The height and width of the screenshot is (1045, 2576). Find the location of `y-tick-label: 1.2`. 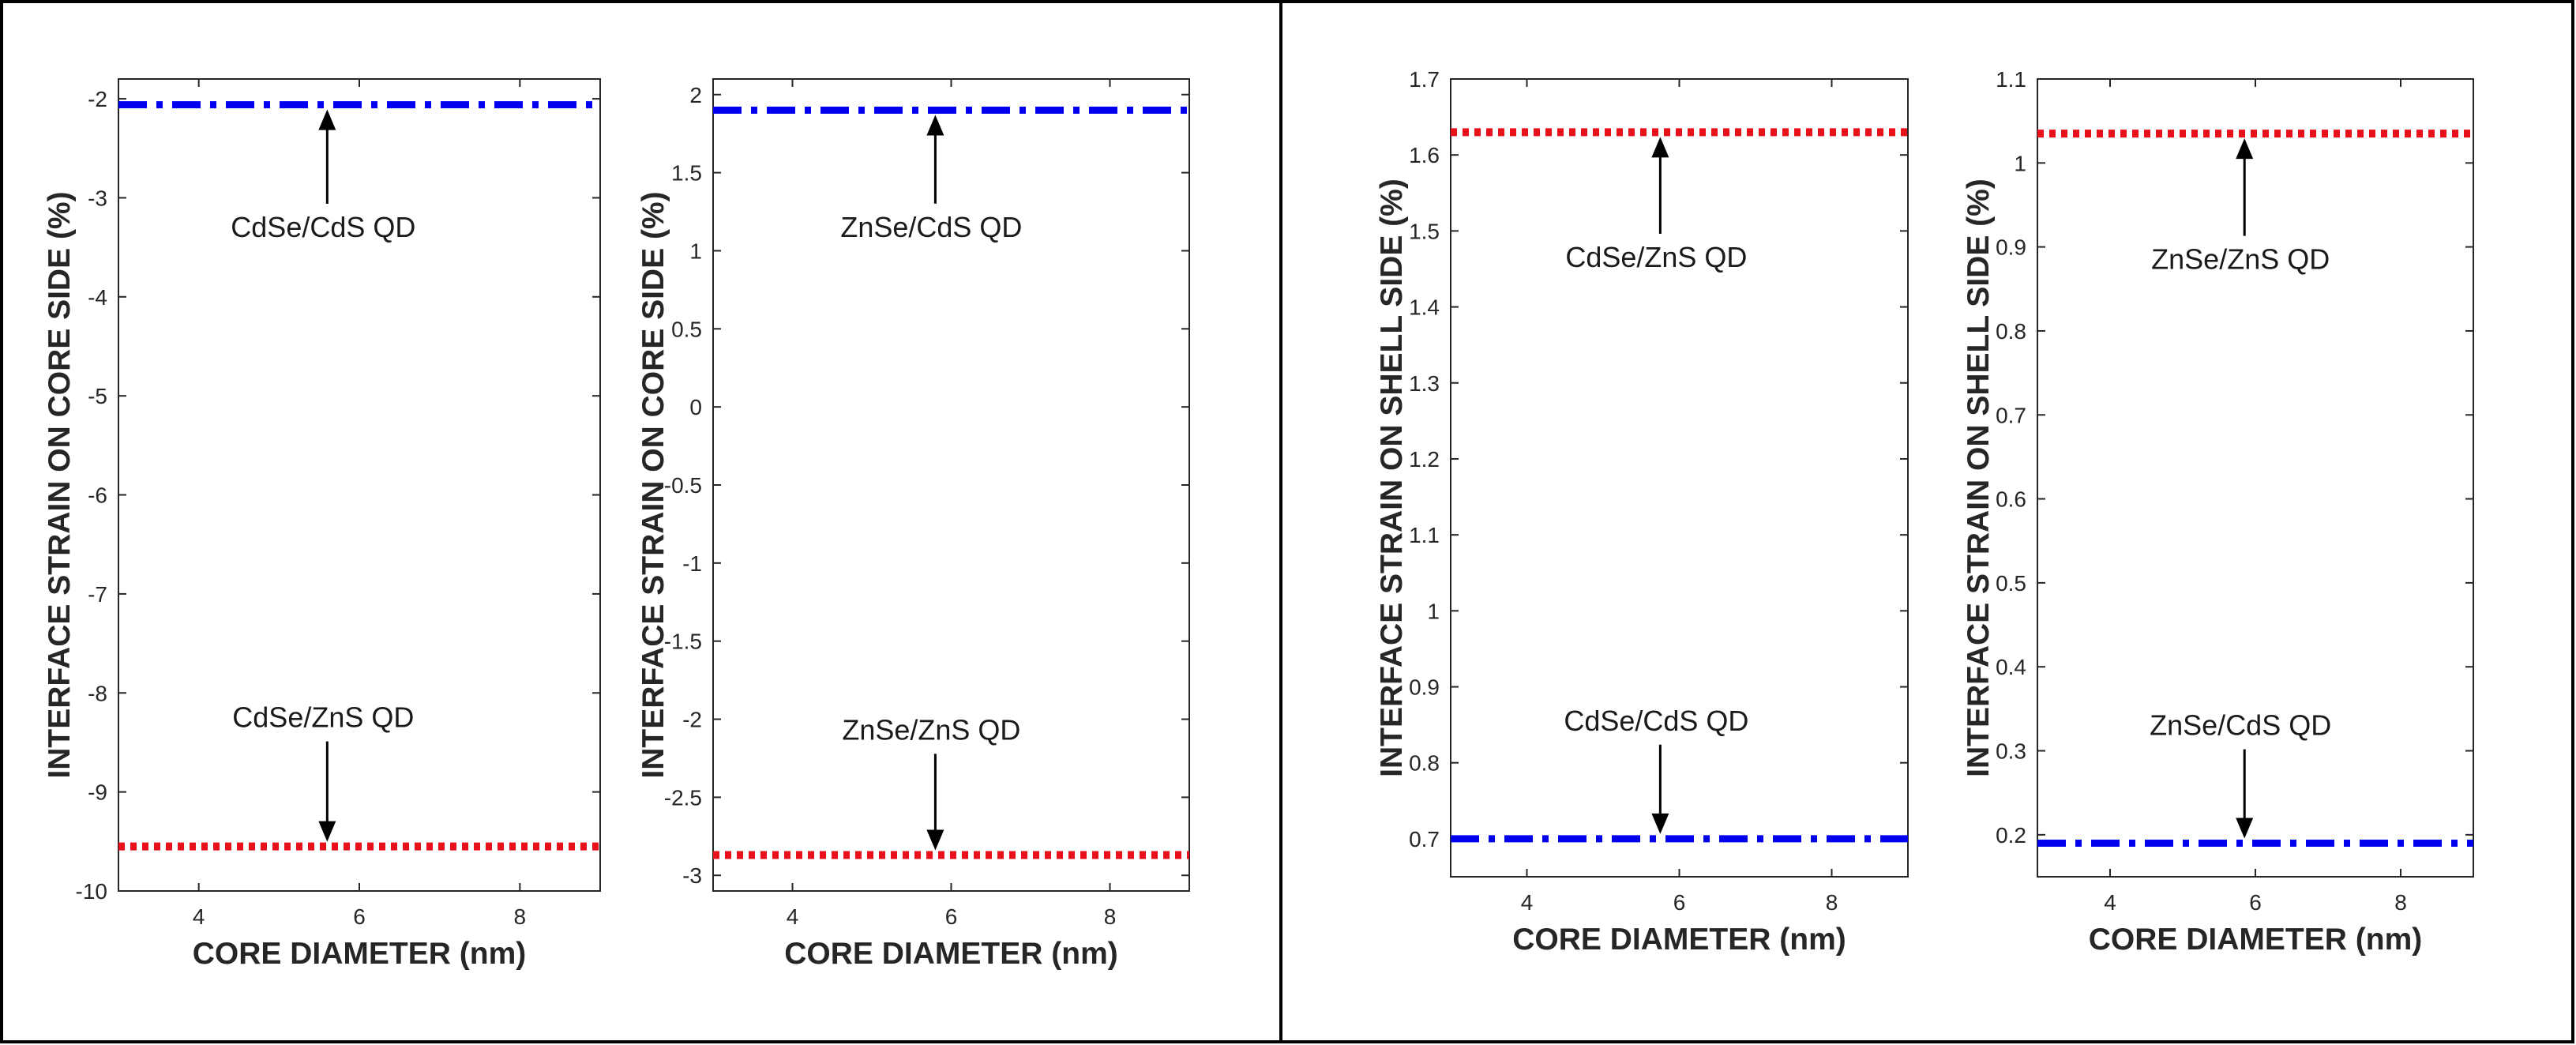

y-tick-label: 1.2 is located at coordinates (1424, 460).